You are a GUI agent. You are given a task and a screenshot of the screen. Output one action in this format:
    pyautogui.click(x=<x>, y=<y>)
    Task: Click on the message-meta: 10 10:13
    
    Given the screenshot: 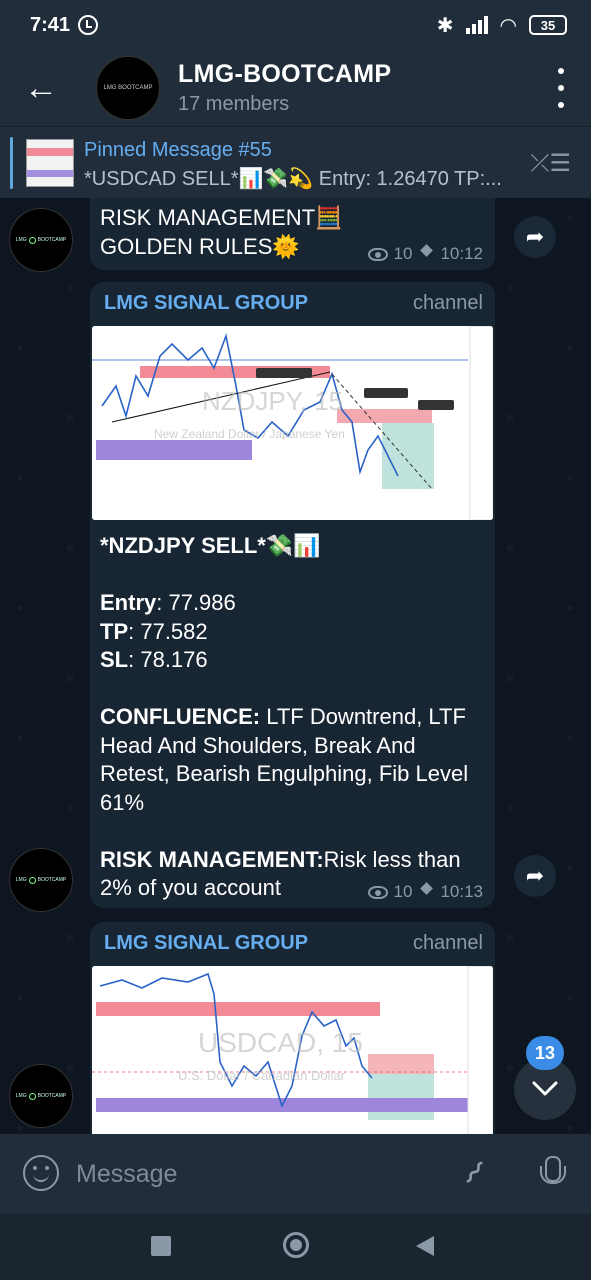 What is the action you would take?
    pyautogui.click(x=425, y=892)
    